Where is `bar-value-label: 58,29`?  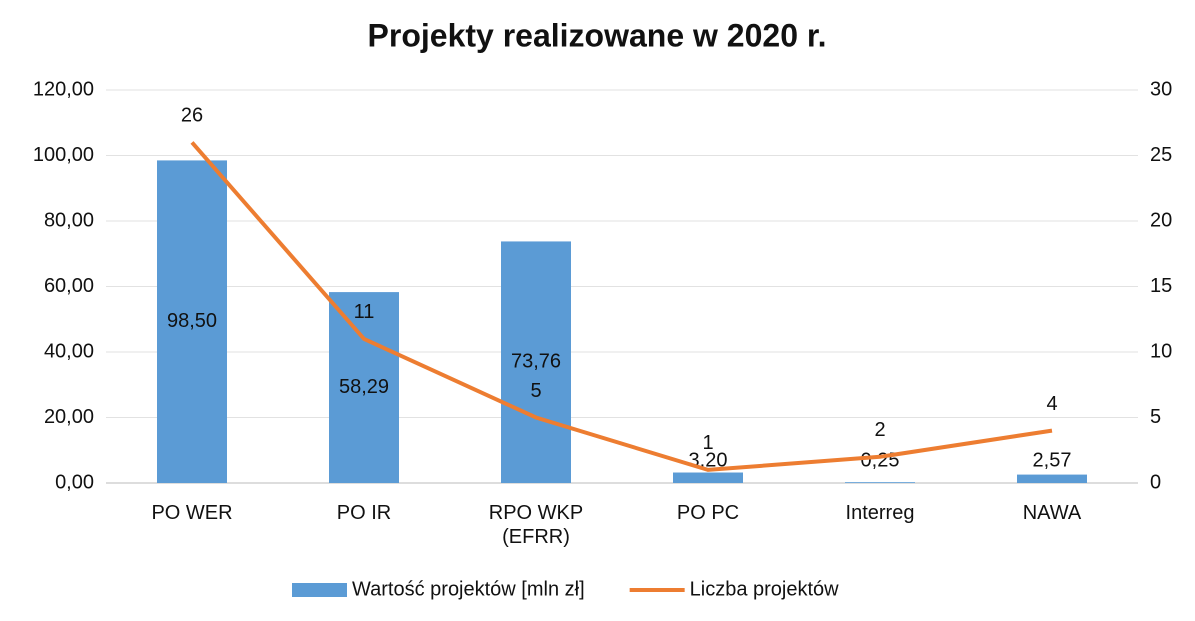
bar-value-label: 58,29 is located at coordinates (364, 387).